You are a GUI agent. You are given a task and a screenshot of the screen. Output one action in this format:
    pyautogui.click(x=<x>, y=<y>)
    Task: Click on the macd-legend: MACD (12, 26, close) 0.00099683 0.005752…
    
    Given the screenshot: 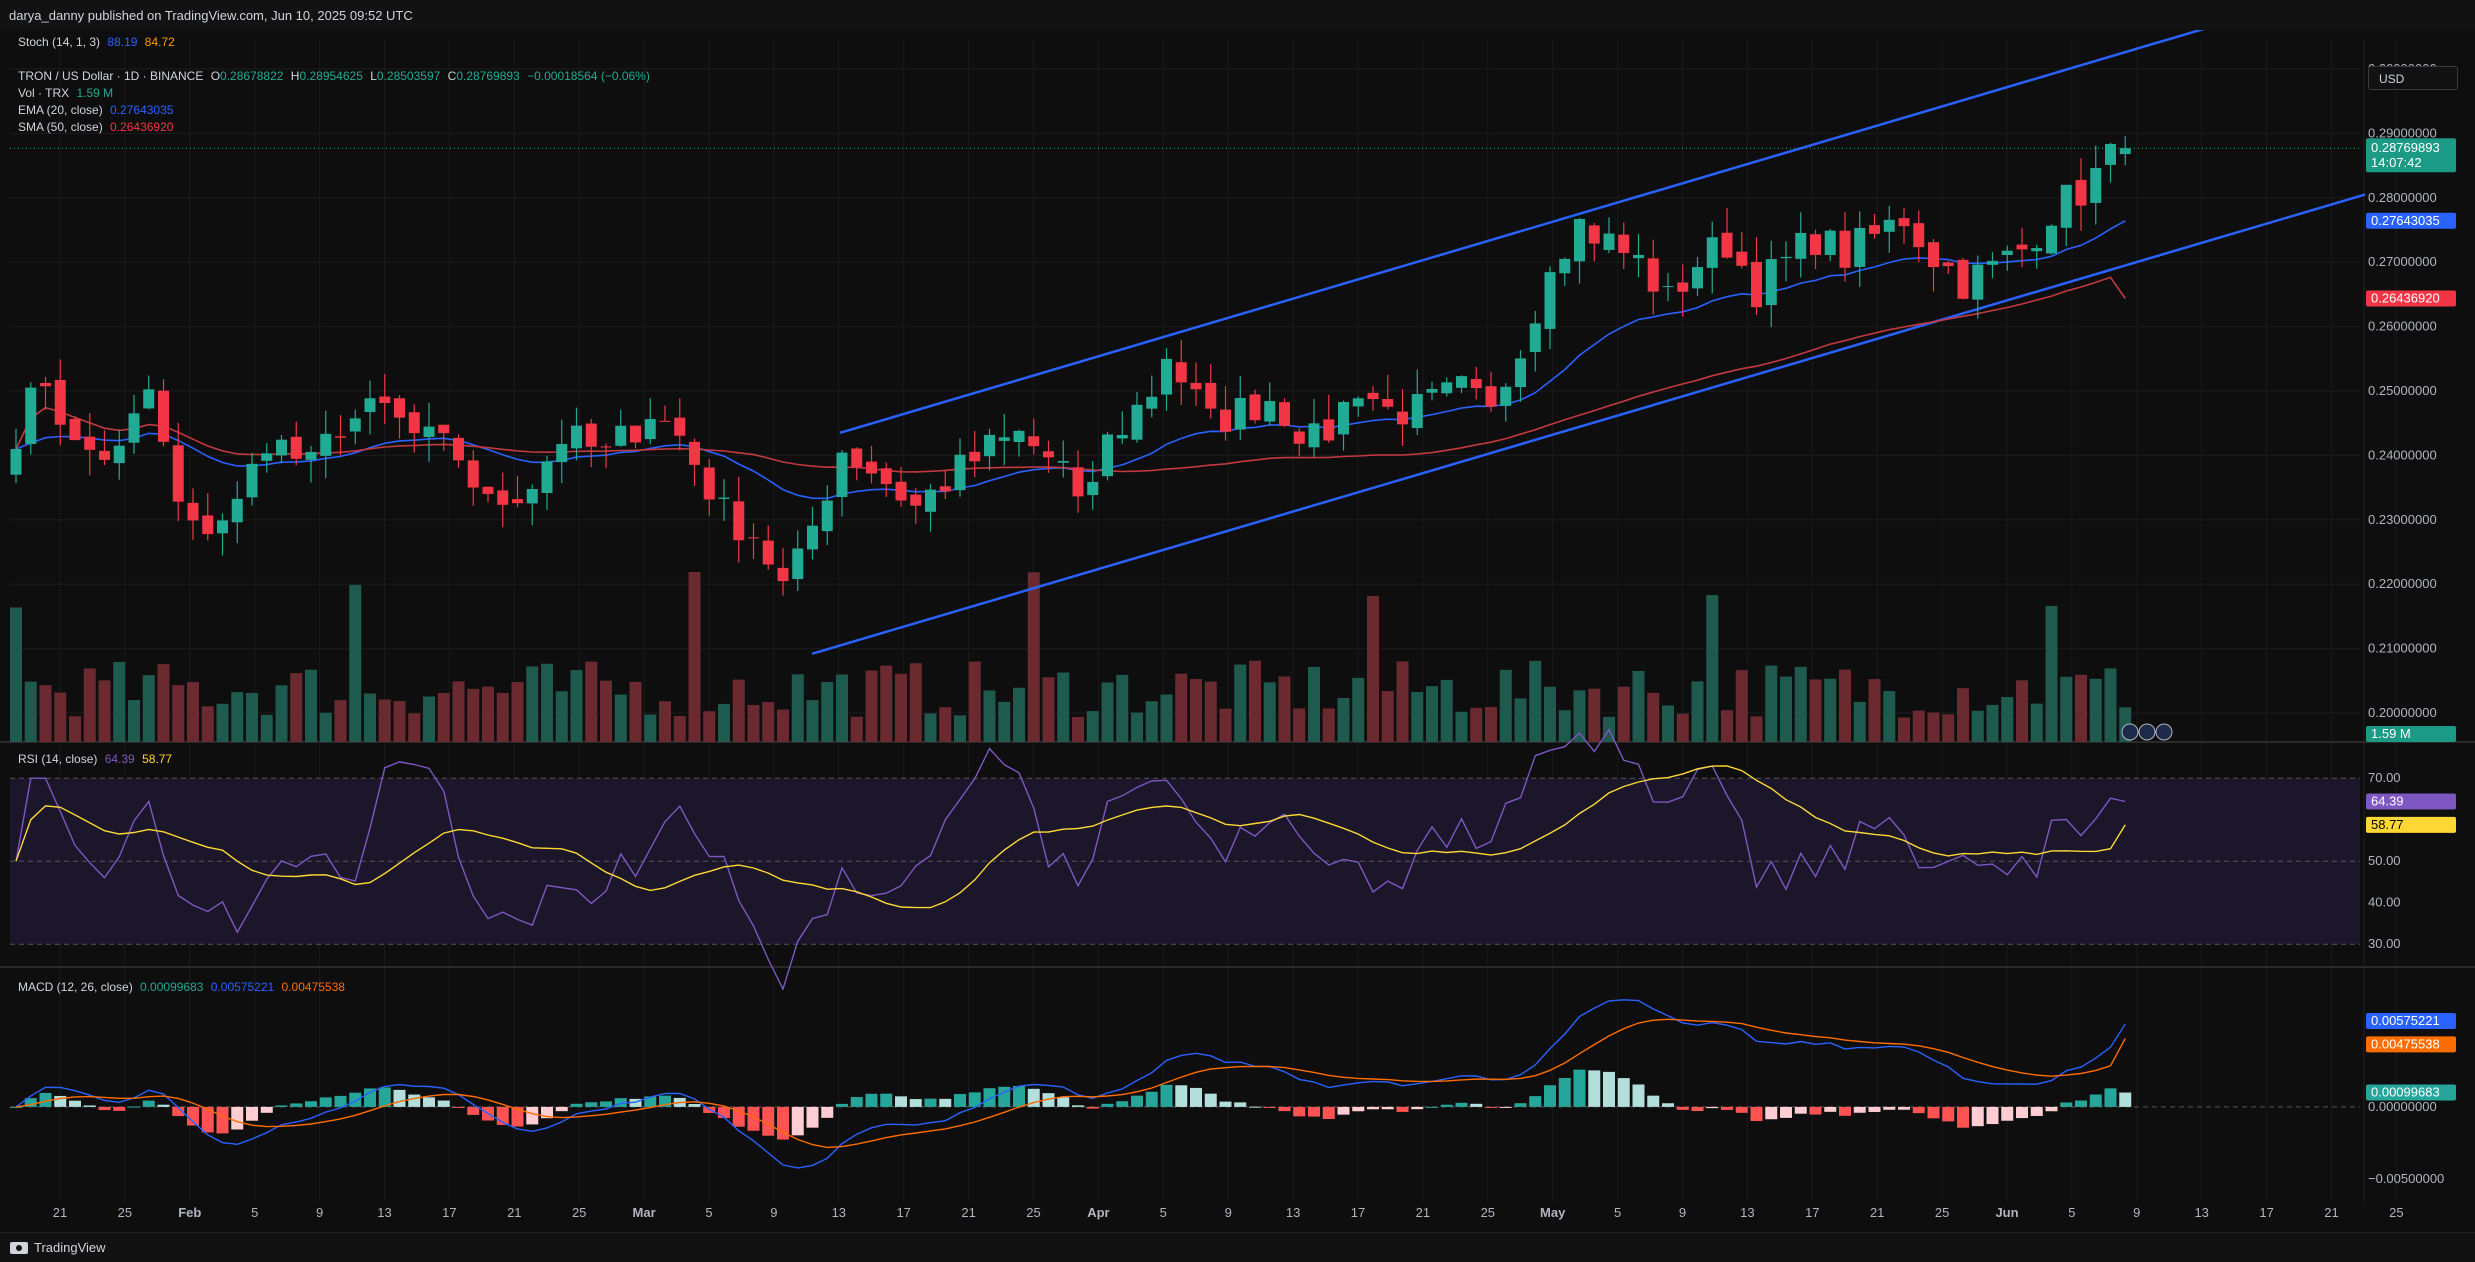 What is the action you would take?
    pyautogui.click(x=183, y=987)
    